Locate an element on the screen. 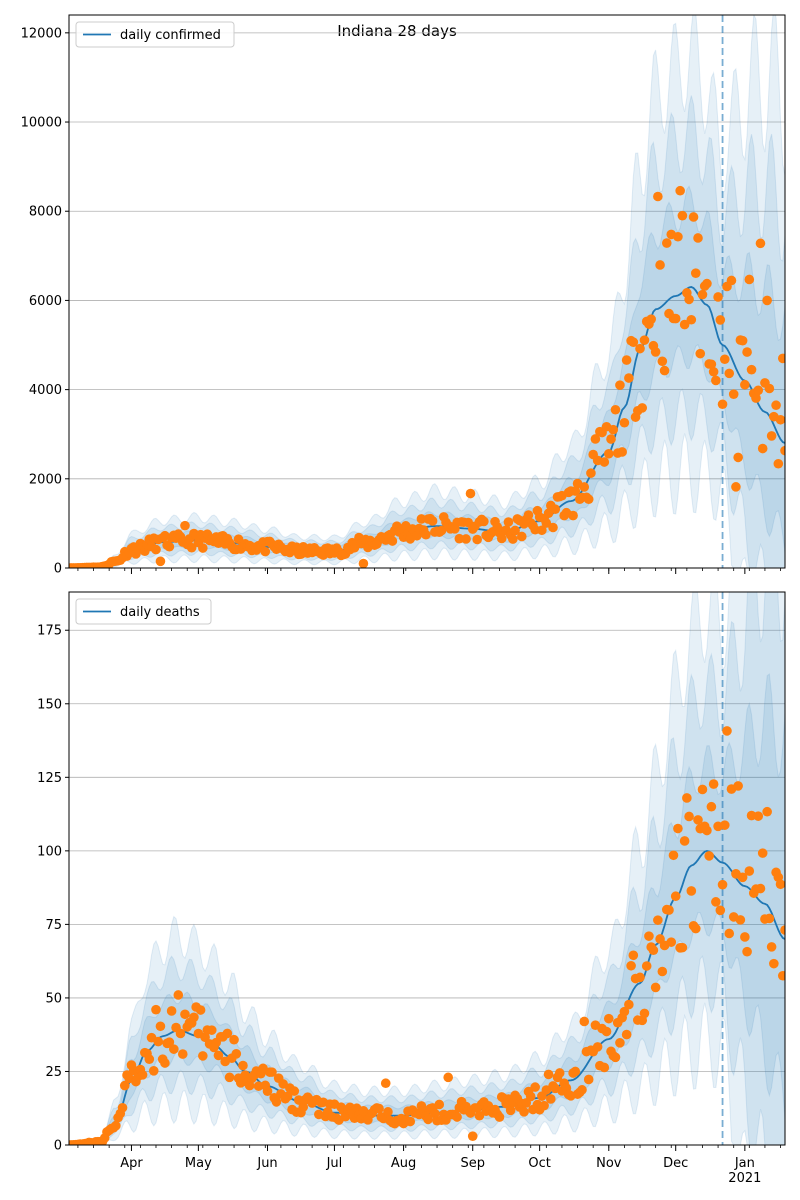 This screenshot has height=1200, width=800. legend-label: daily deaths is located at coordinates (160, 612).